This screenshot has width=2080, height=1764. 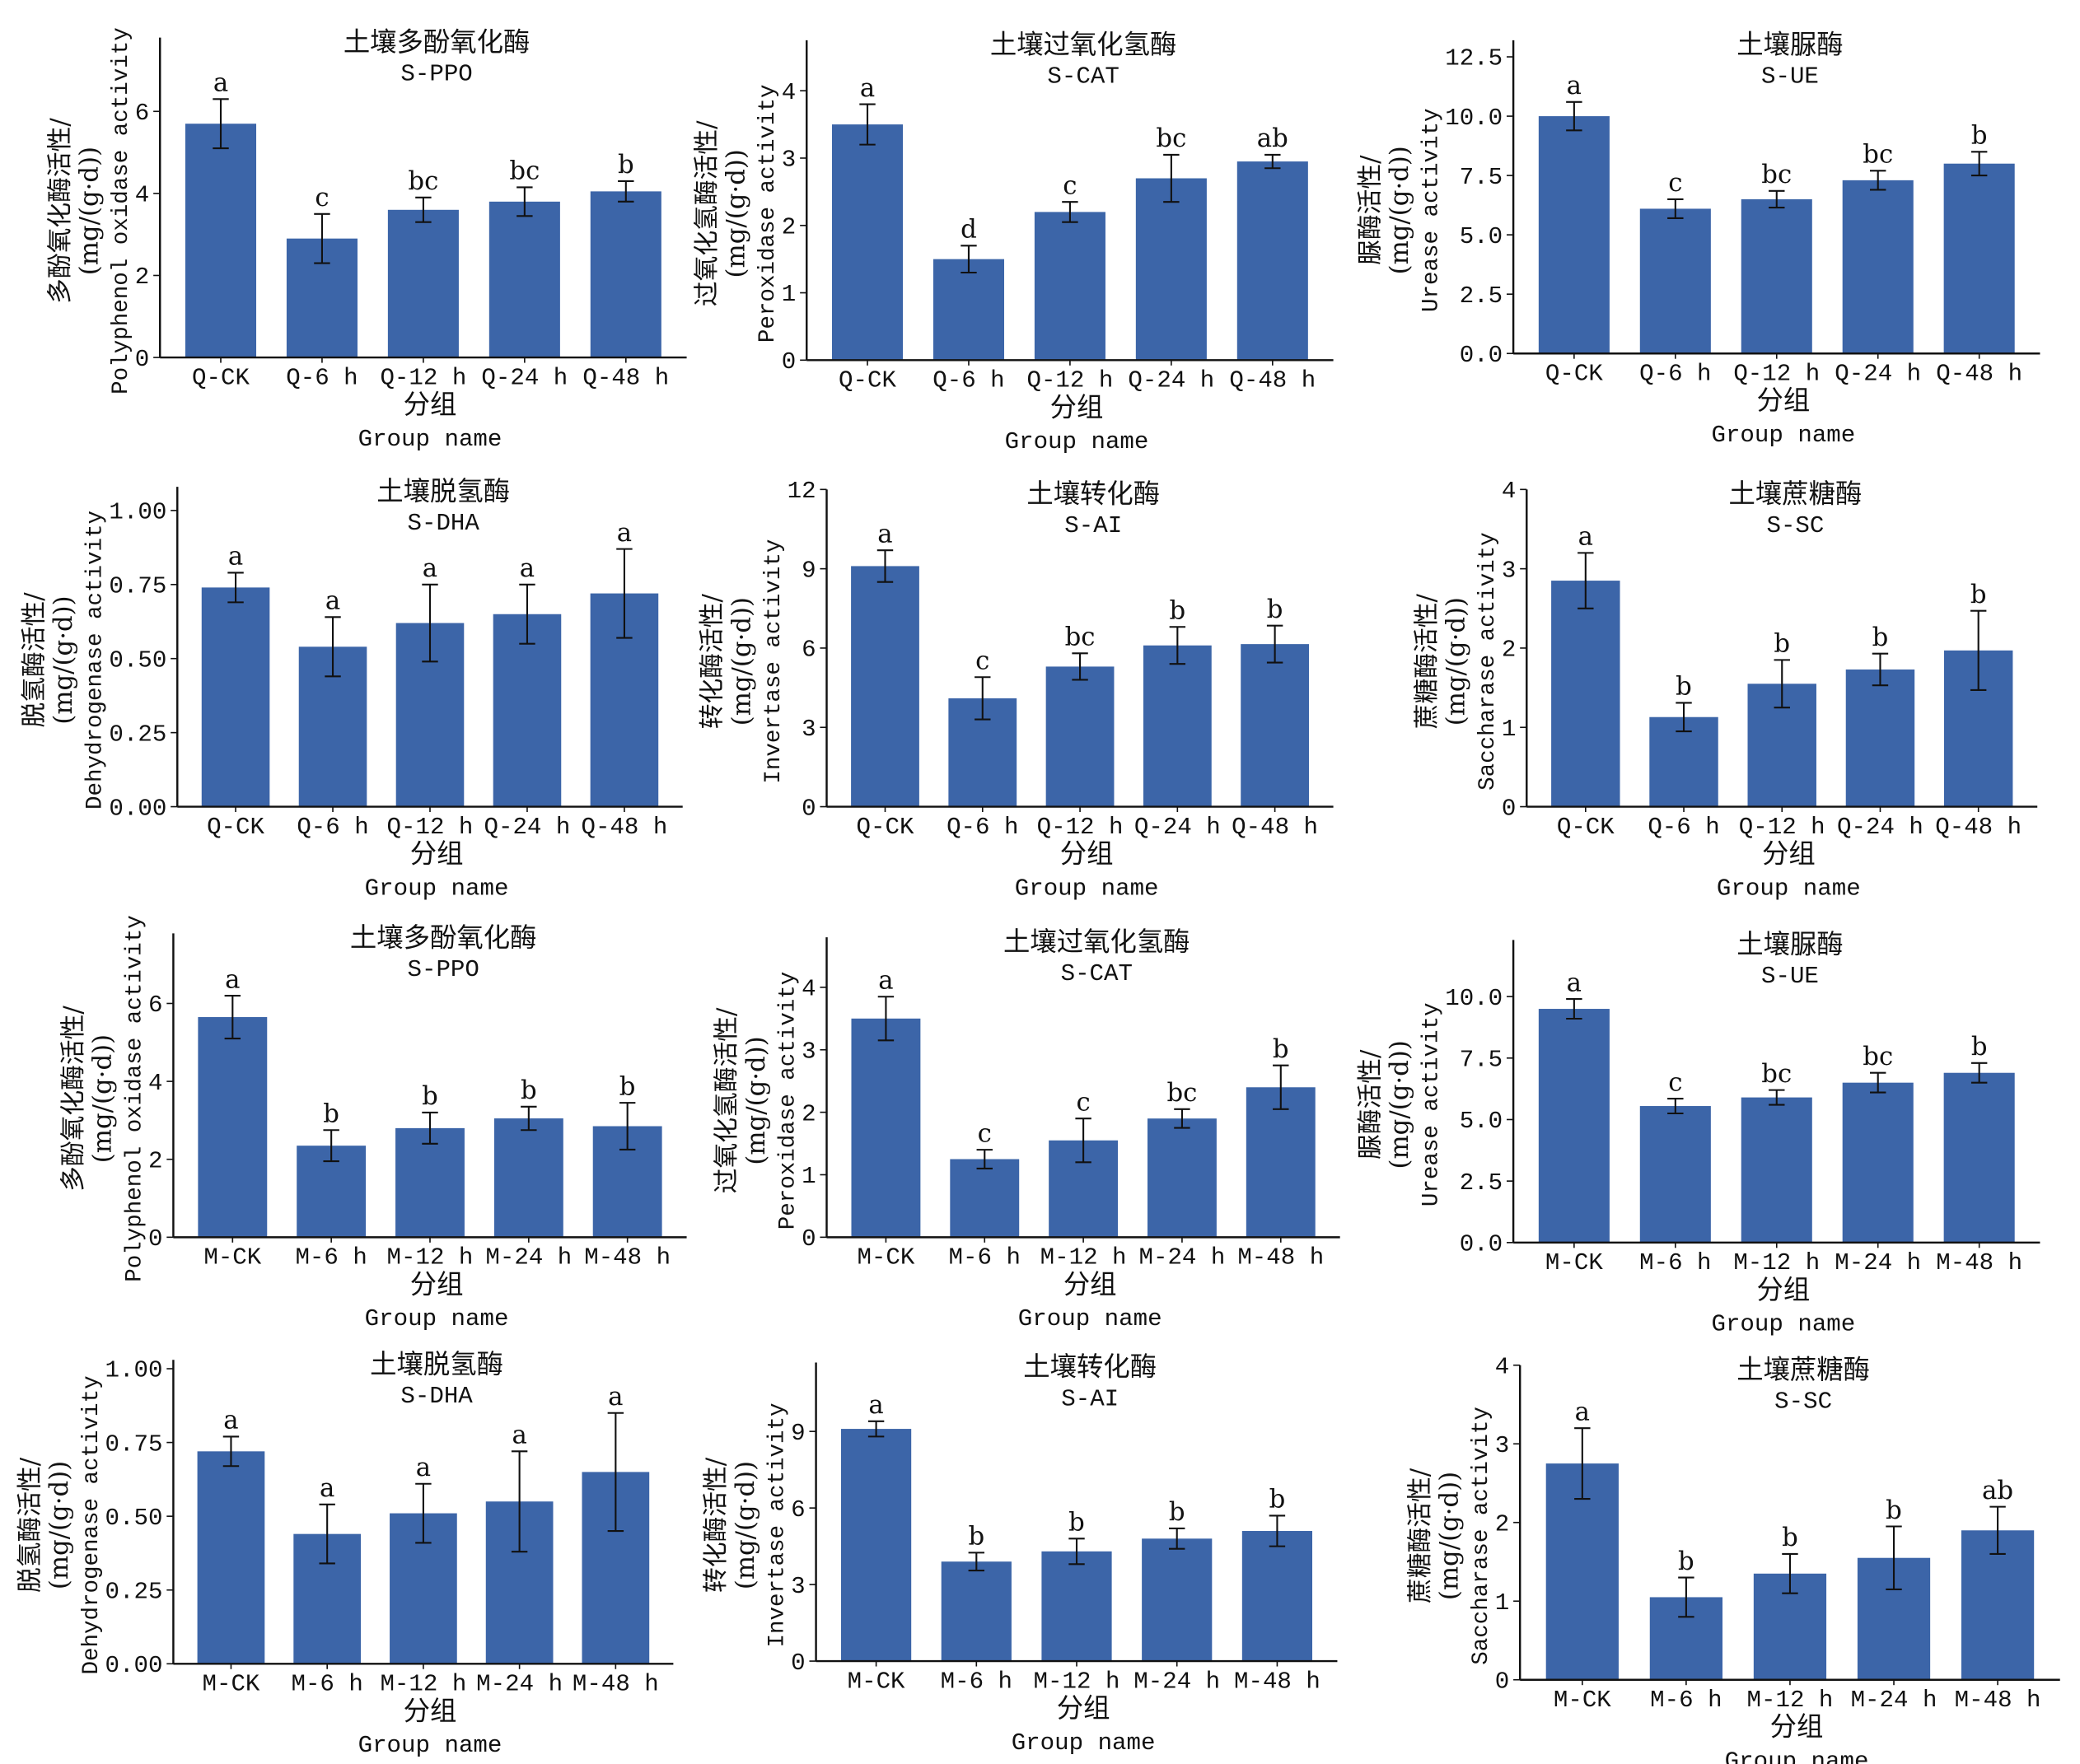 I want to click on x-tick-label: M-6 h, so click(x=1686, y=1700).